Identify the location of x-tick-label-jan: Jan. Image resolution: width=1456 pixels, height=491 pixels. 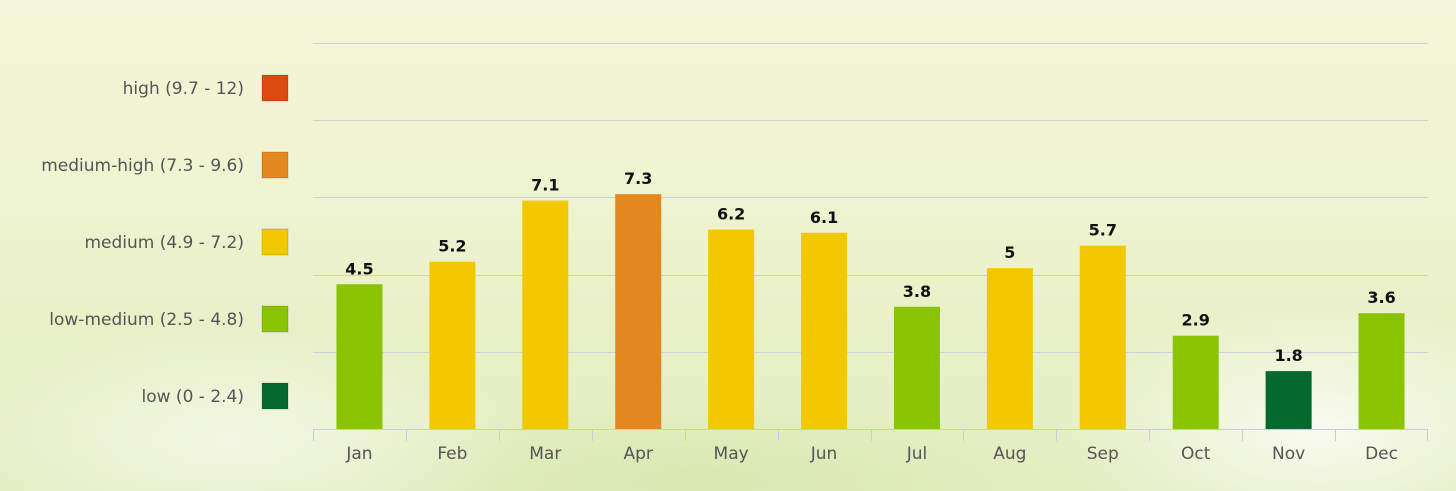
(358, 454).